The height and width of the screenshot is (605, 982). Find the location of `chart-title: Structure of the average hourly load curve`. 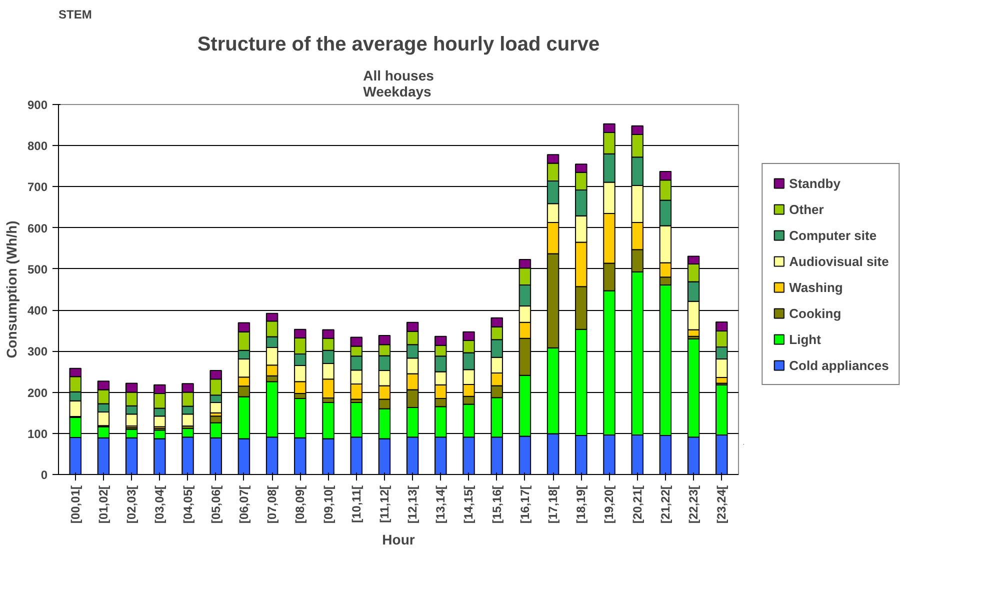

chart-title: Structure of the average hourly load curve is located at coordinates (398, 45).